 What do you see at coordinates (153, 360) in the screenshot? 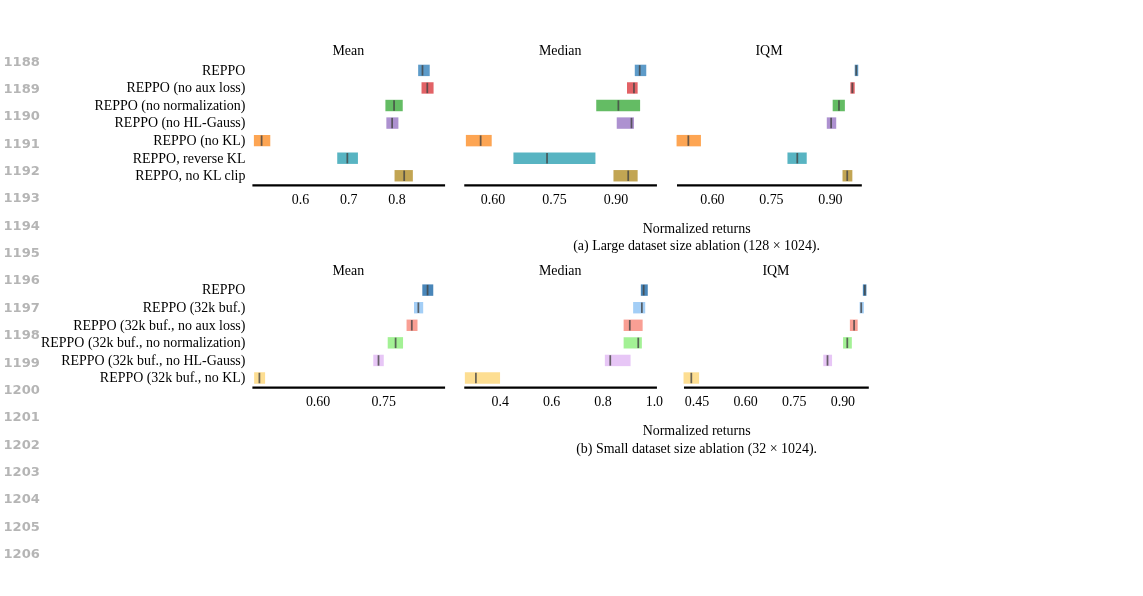
I see `y-tick-label: REPPO (32k buf., no HL-Gauss)` at bounding box center [153, 360].